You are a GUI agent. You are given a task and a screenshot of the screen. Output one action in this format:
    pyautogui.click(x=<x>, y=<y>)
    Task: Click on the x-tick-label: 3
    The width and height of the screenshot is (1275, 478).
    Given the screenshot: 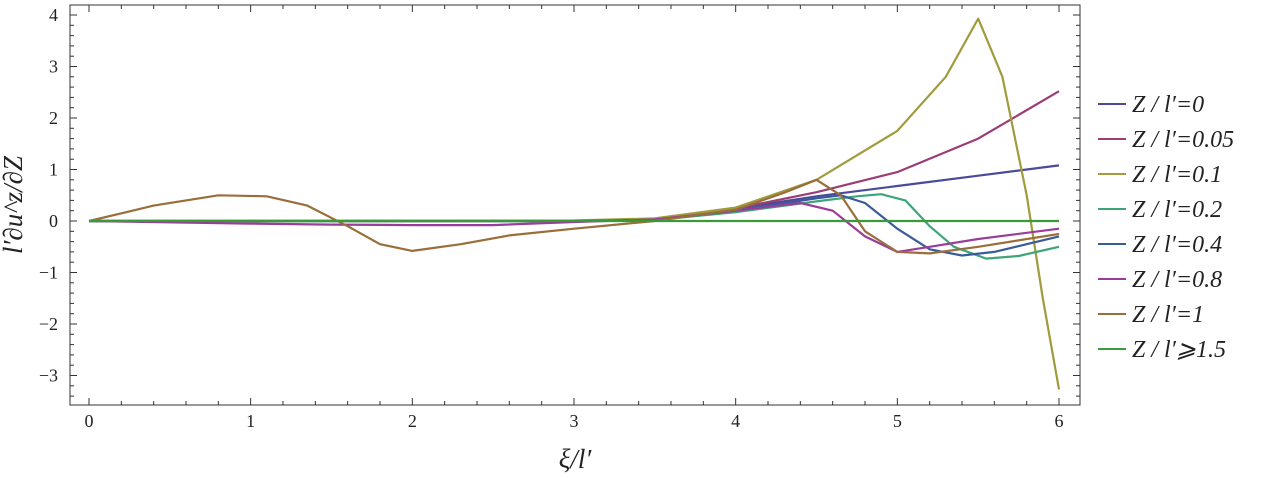 What is the action you would take?
    pyautogui.click(x=574, y=421)
    